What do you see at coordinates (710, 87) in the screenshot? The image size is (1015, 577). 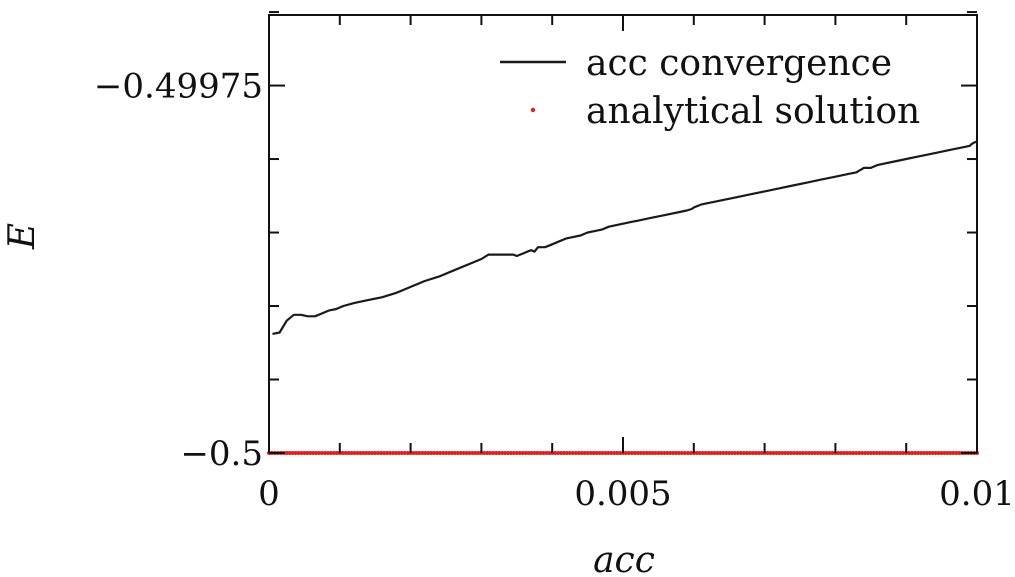 I see `legend: acc convergence analytical solution` at bounding box center [710, 87].